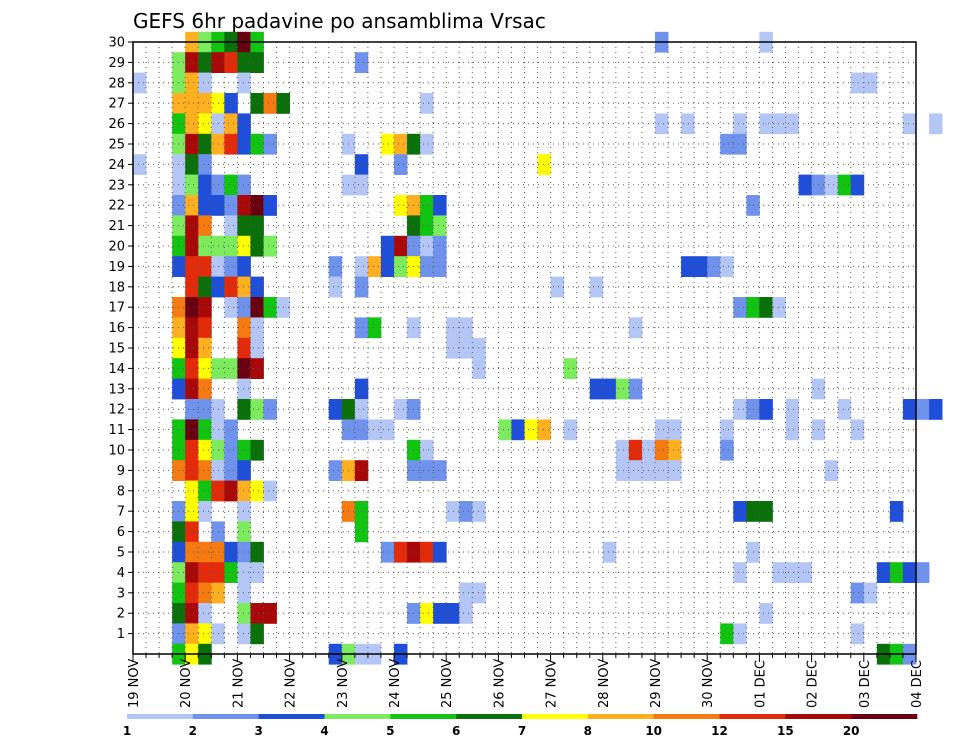 The width and height of the screenshot is (960, 742). What do you see at coordinates (785, 731) in the screenshot?
I see `colorbar-label: 15` at bounding box center [785, 731].